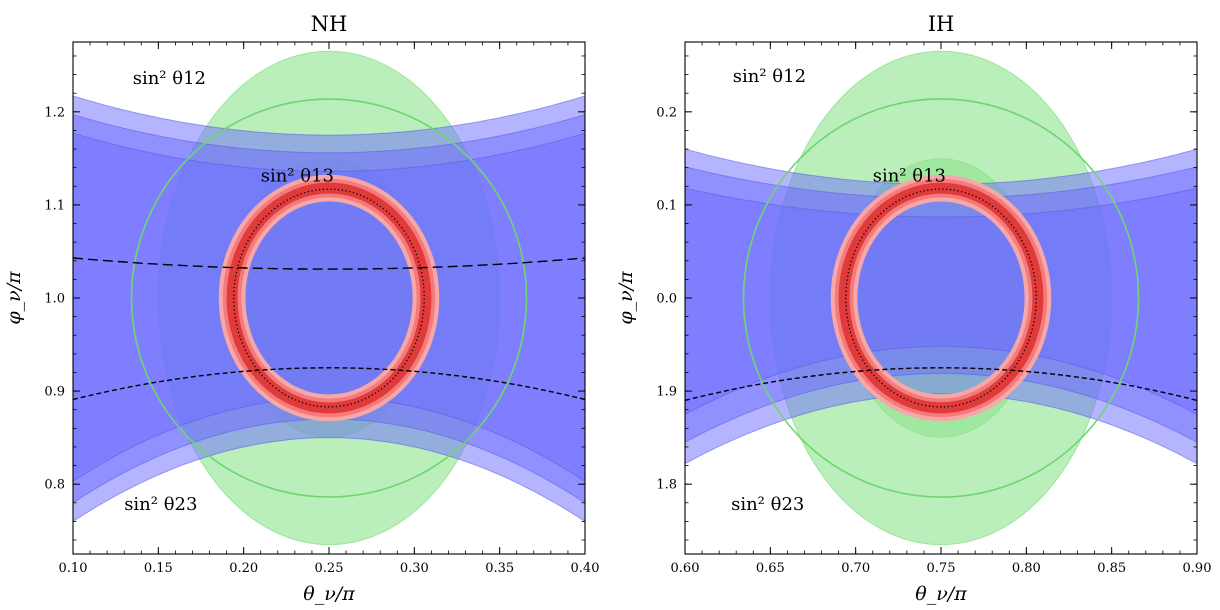 Image resolution: width=1220 pixels, height=610 pixels. Describe the element at coordinates (414, 568) in the screenshot. I see `x-tick-label: 0.30` at that location.